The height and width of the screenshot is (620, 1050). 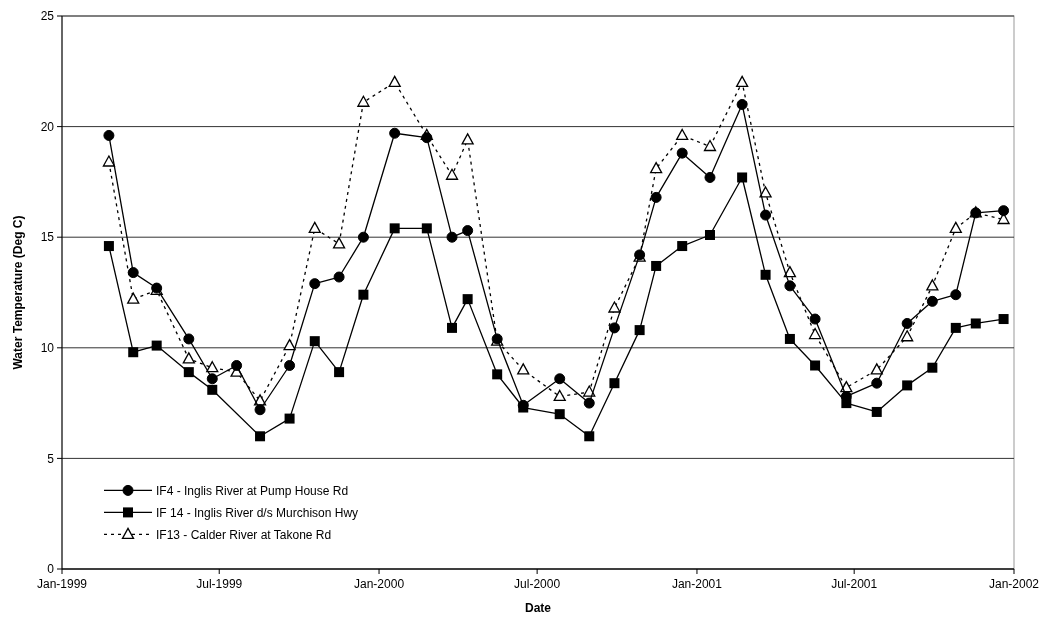 I want to click on legend-label: IF13 - Calder River at Takone Rd, so click(x=244, y=534).